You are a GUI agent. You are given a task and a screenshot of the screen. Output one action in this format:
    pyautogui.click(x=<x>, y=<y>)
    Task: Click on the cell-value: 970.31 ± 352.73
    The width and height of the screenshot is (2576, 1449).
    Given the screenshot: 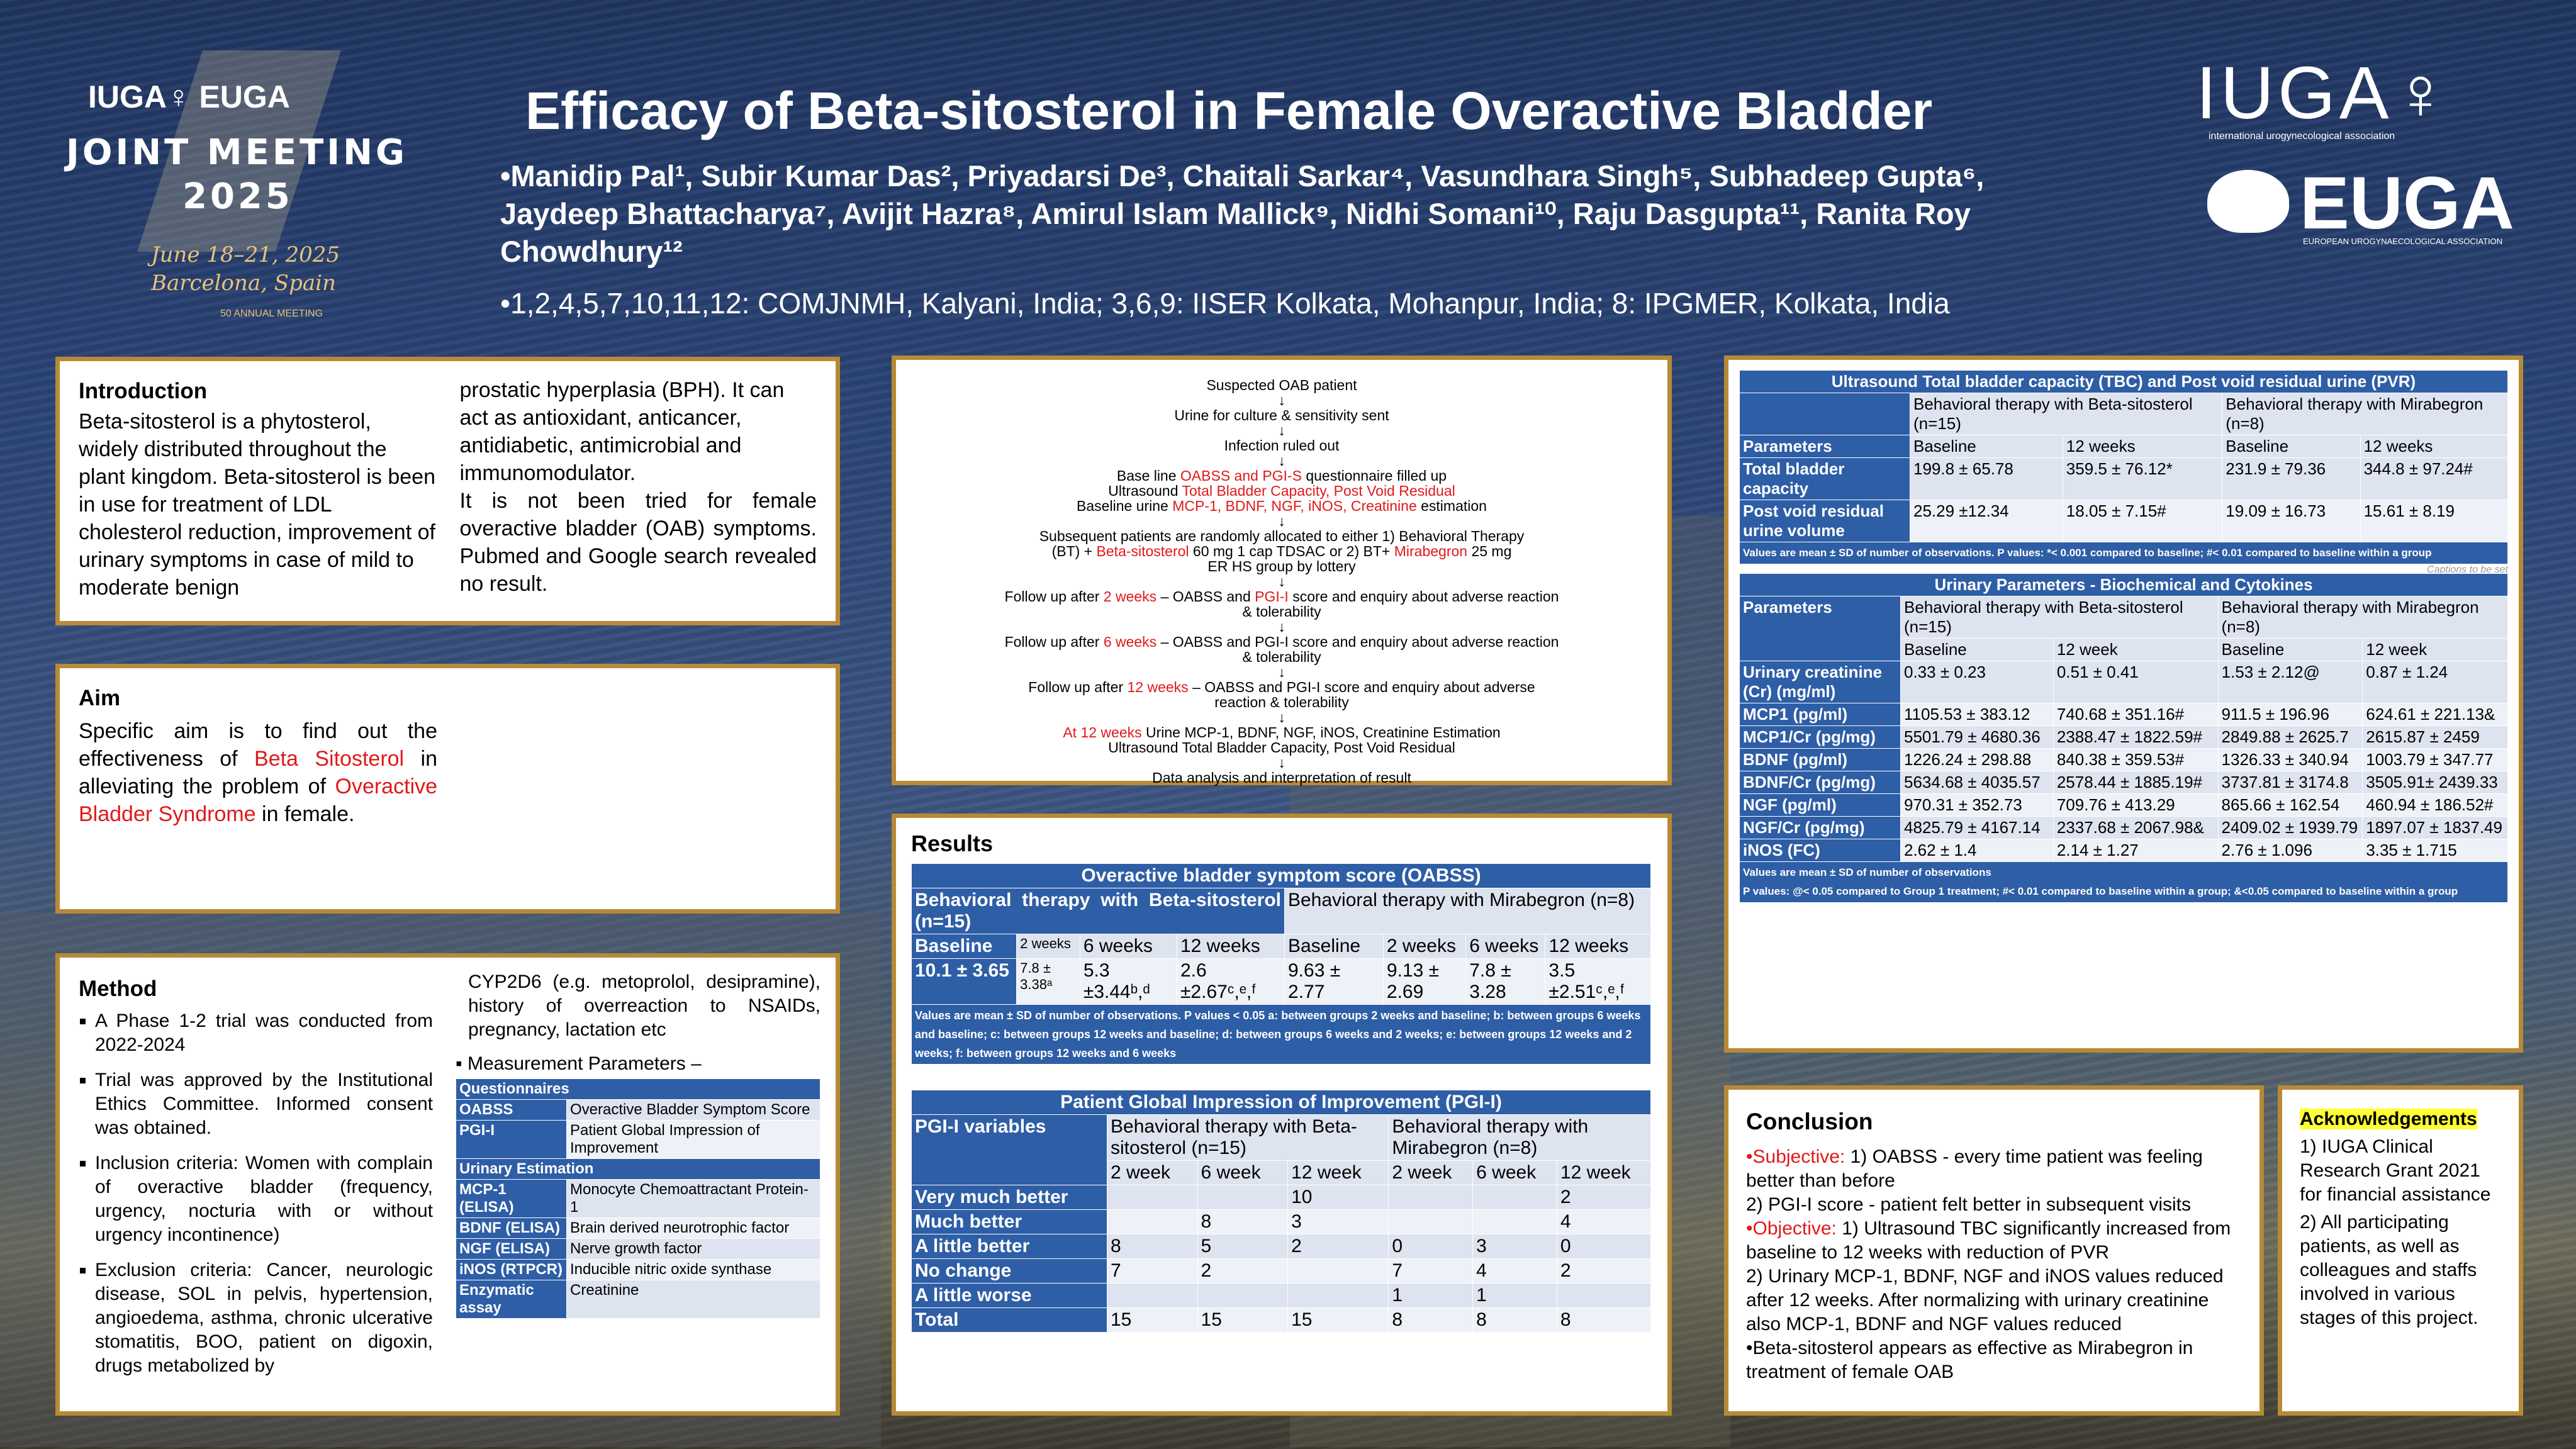 What is the action you would take?
    pyautogui.click(x=1977, y=805)
    